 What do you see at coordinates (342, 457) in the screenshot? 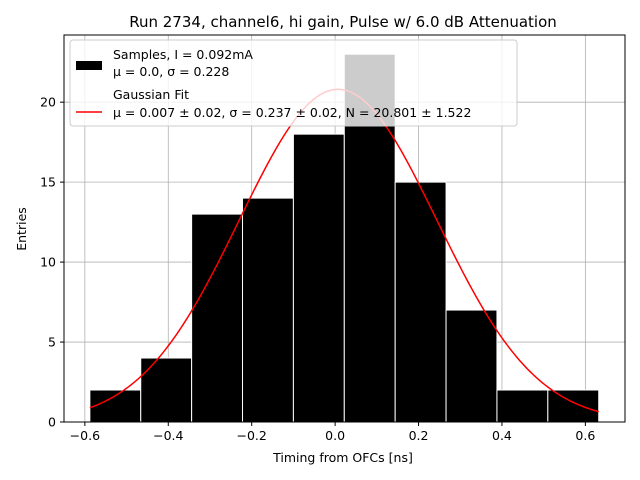
I see `x-axis-title: Timing from OFCs [ns]` at bounding box center [342, 457].